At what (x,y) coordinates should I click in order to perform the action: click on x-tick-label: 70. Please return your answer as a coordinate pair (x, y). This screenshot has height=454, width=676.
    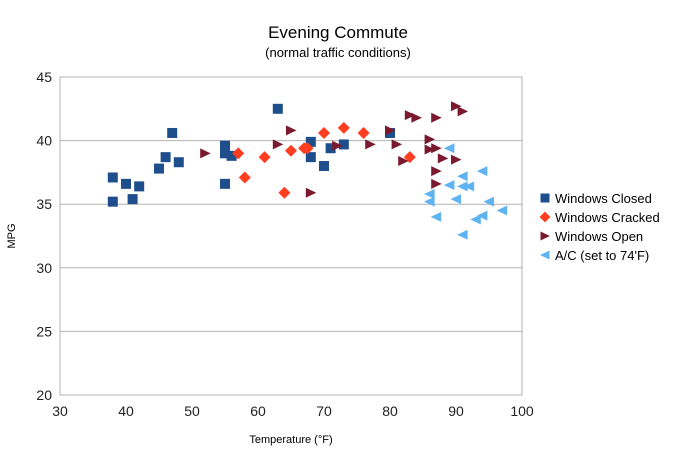
    Looking at the image, I should click on (324, 411).